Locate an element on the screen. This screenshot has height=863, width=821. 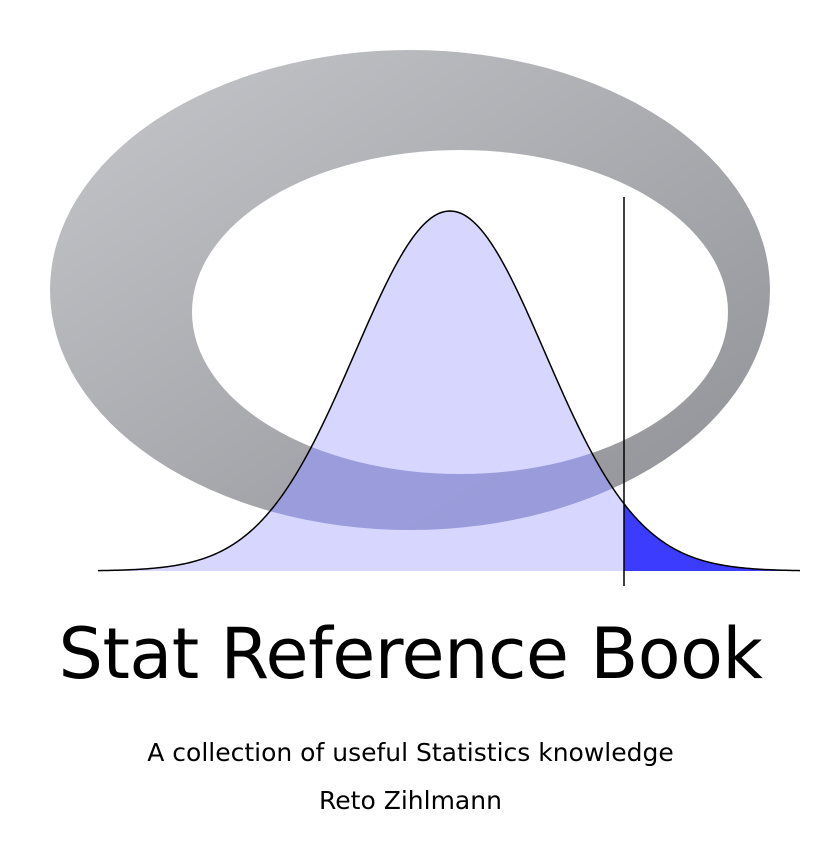
shaded-upper-tail-icon is located at coordinates (712, 537).